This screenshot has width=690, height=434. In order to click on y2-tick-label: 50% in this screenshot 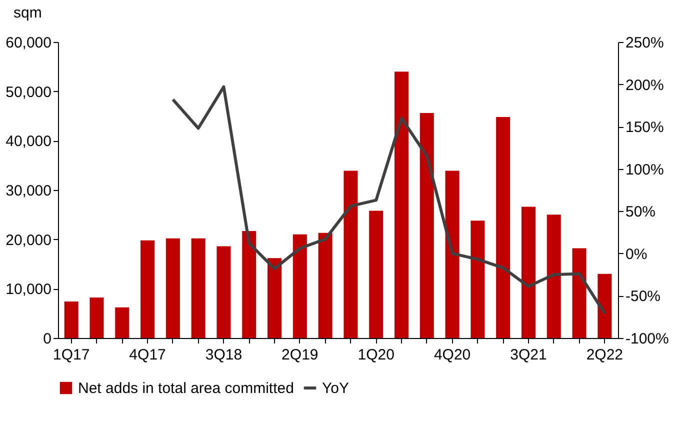, I will do `click(641, 212)`.